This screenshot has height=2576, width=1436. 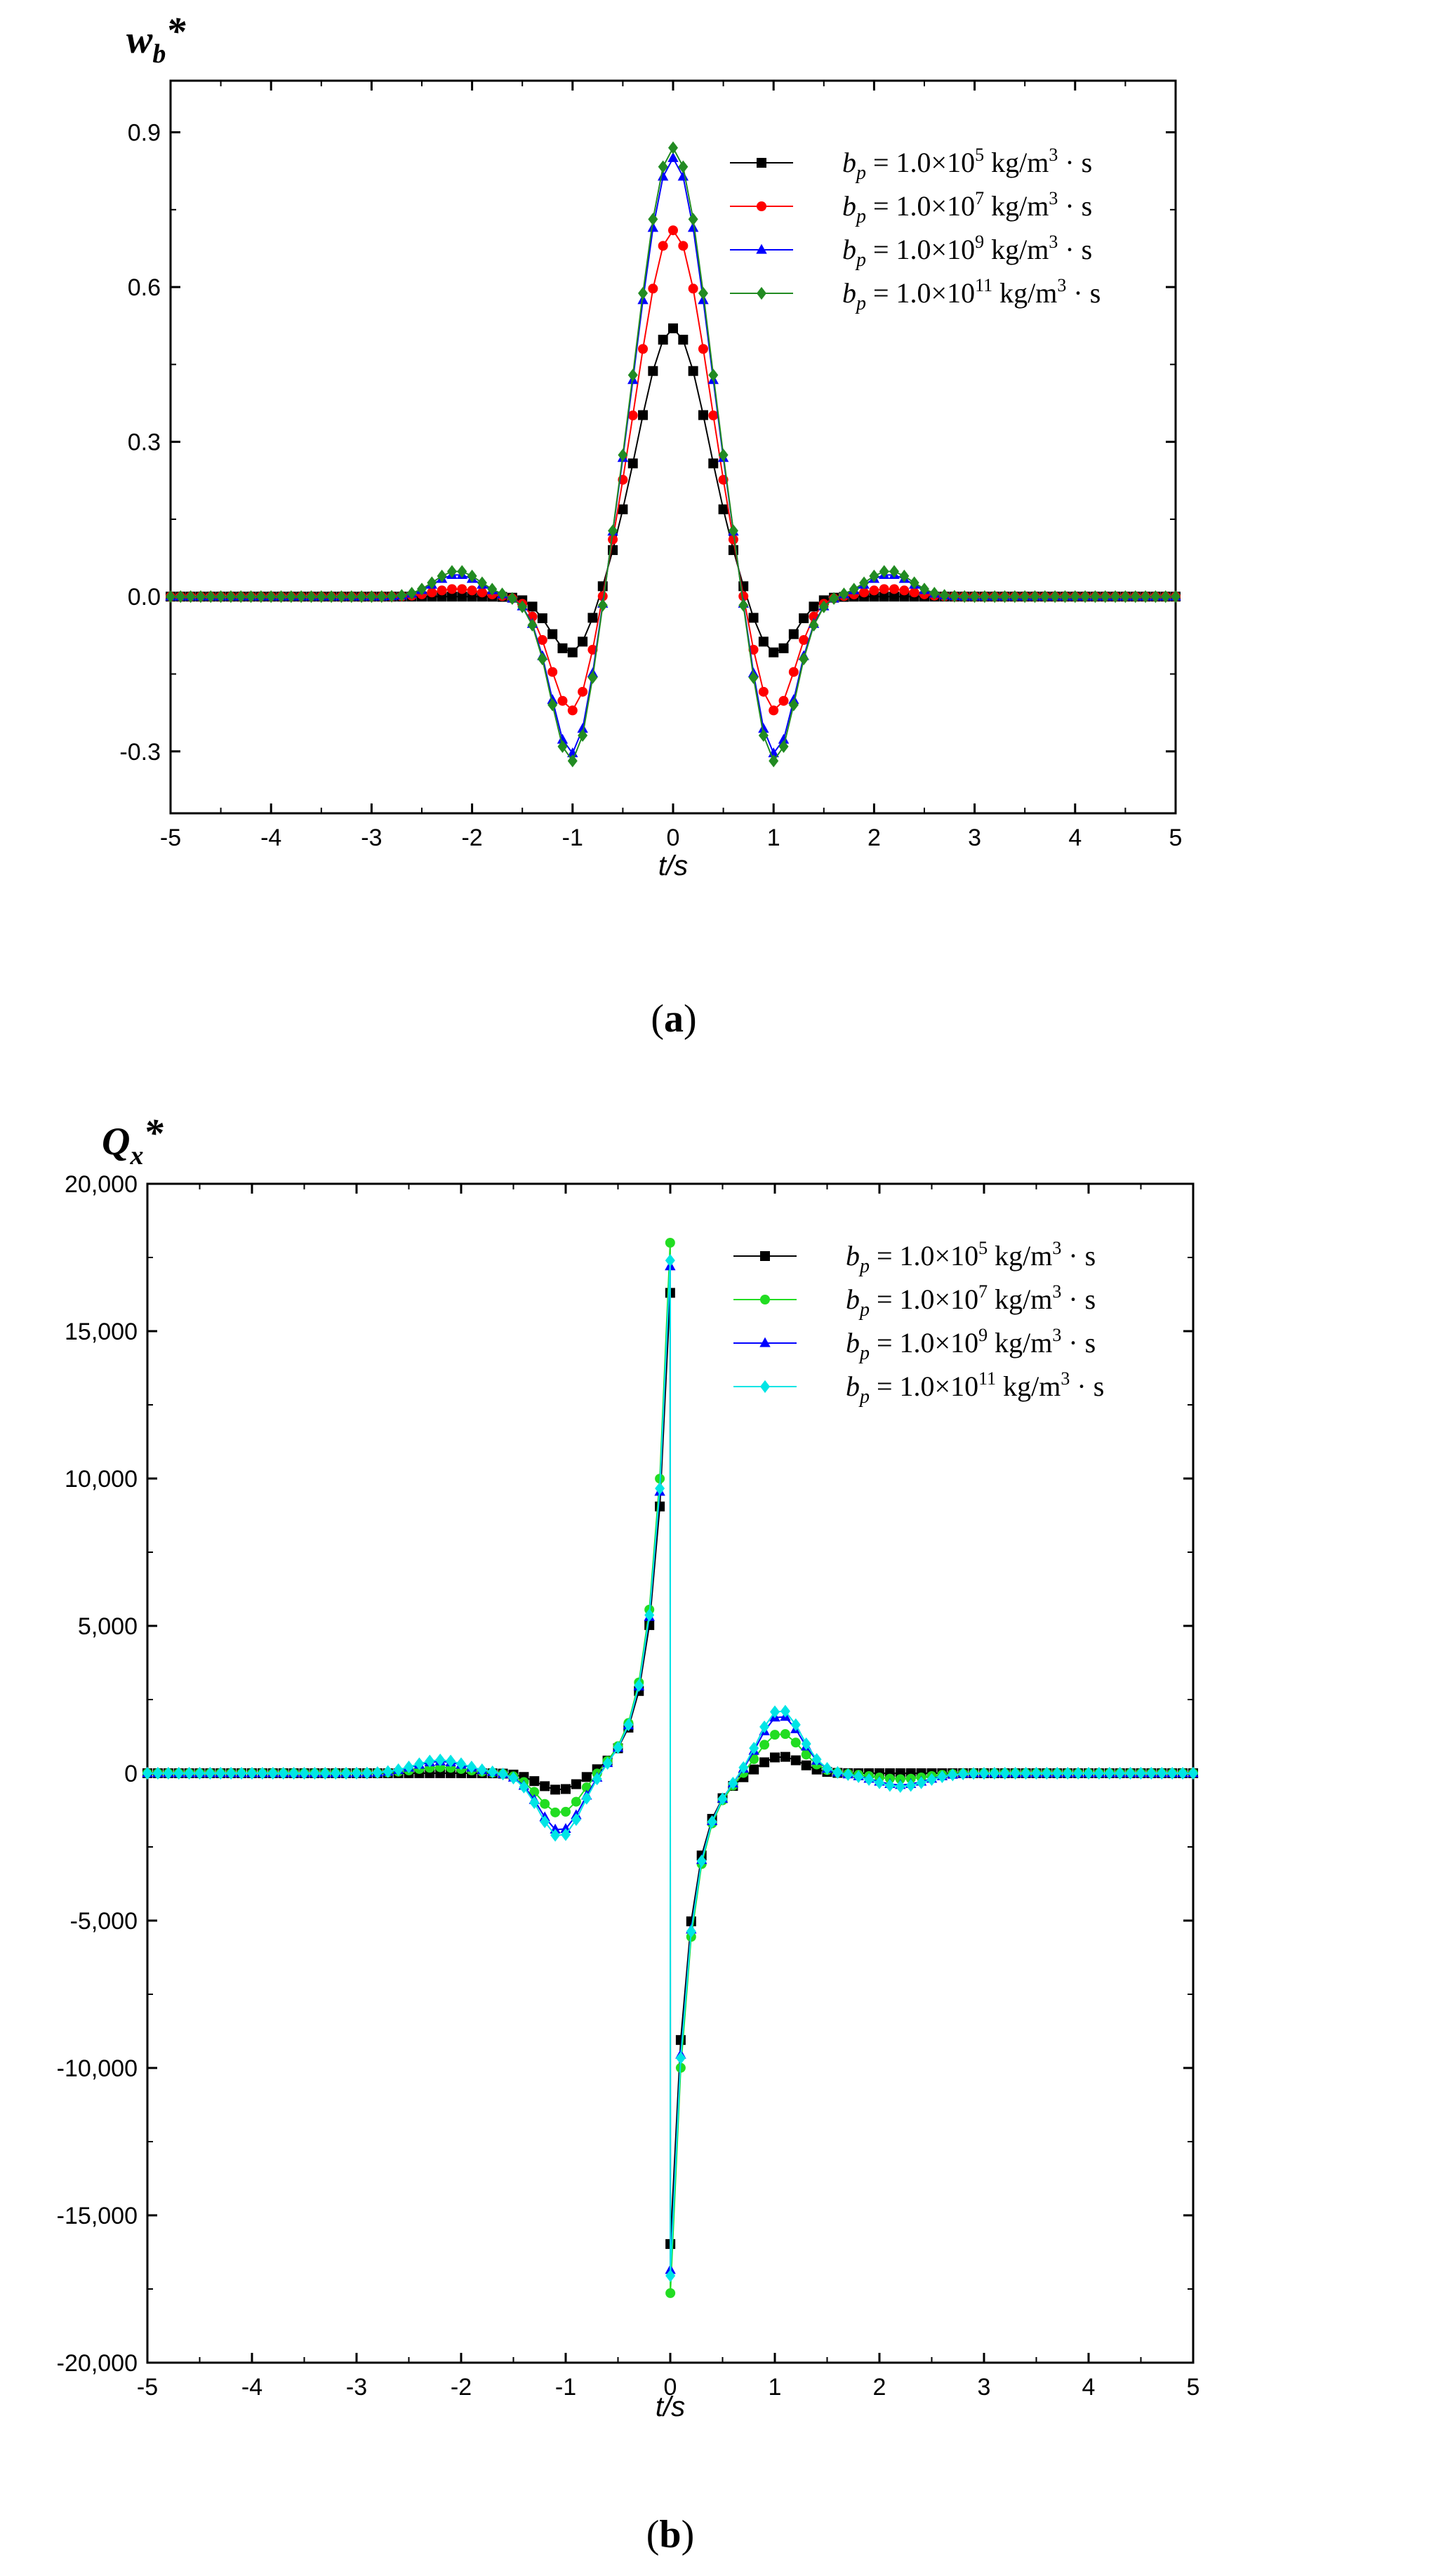 I want to click on xlabel-a: t/s, so click(x=673, y=865).